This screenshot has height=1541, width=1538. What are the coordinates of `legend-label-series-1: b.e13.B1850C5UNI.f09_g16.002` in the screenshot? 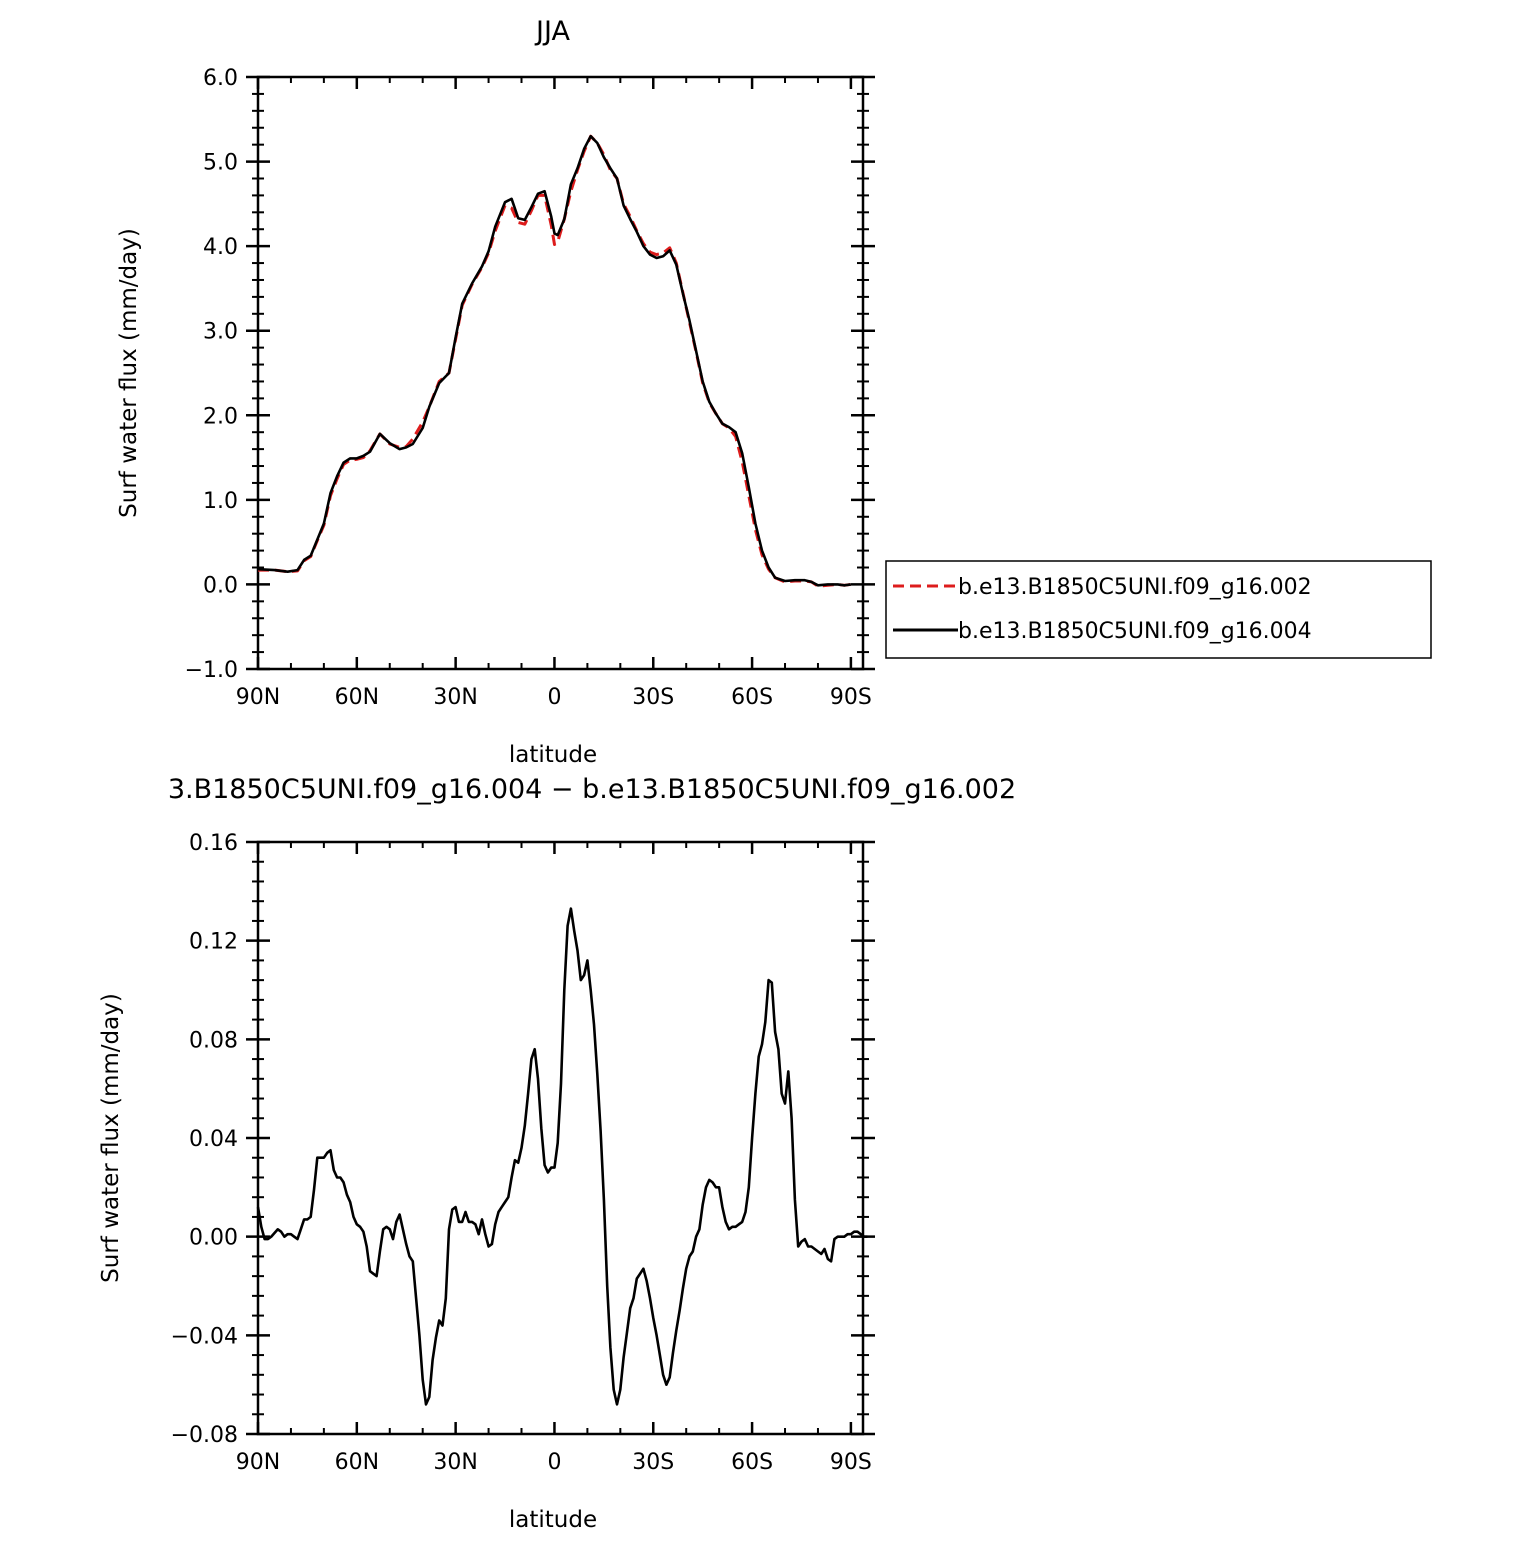 It's located at (1135, 587).